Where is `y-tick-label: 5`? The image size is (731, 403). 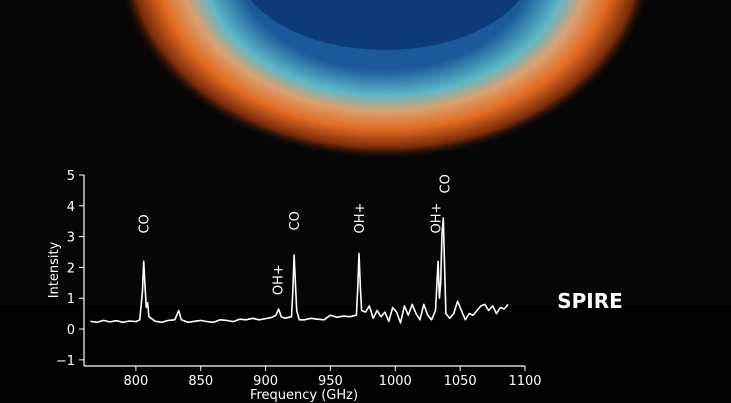
y-tick-label: 5 is located at coordinates (71, 176).